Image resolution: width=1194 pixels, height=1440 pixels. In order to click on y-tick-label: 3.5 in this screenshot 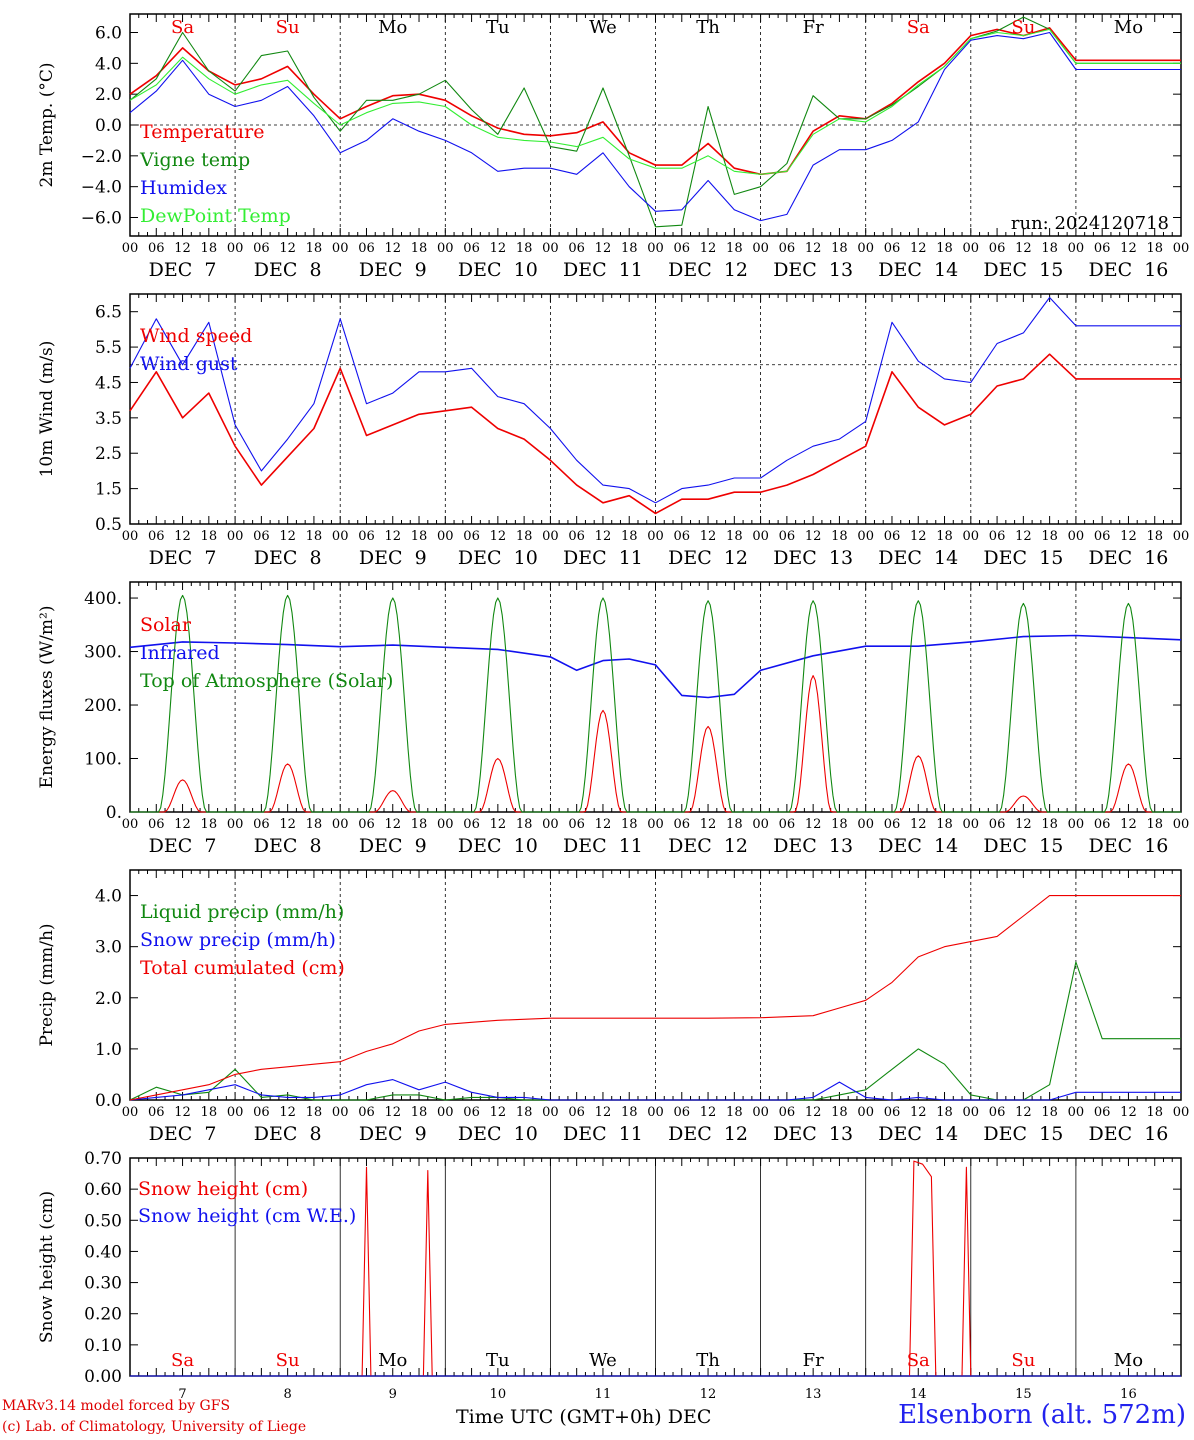, I will do `click(108, 419)`.